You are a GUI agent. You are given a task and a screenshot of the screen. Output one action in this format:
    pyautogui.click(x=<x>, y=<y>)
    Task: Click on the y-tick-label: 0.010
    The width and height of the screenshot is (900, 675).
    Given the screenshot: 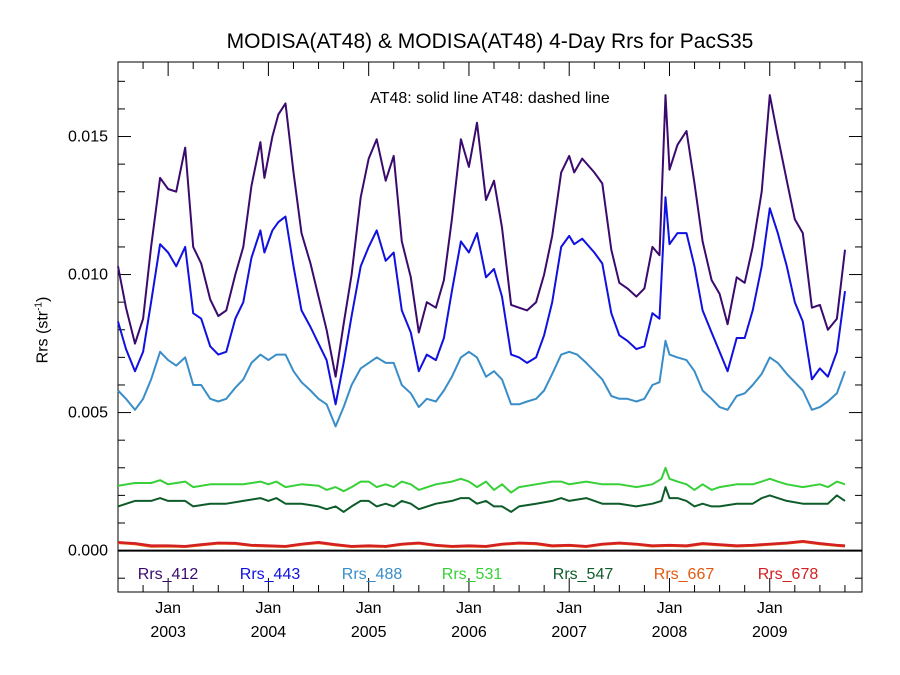 What is the action you would take?
    pyautogui.click(x=88, y=275)
    